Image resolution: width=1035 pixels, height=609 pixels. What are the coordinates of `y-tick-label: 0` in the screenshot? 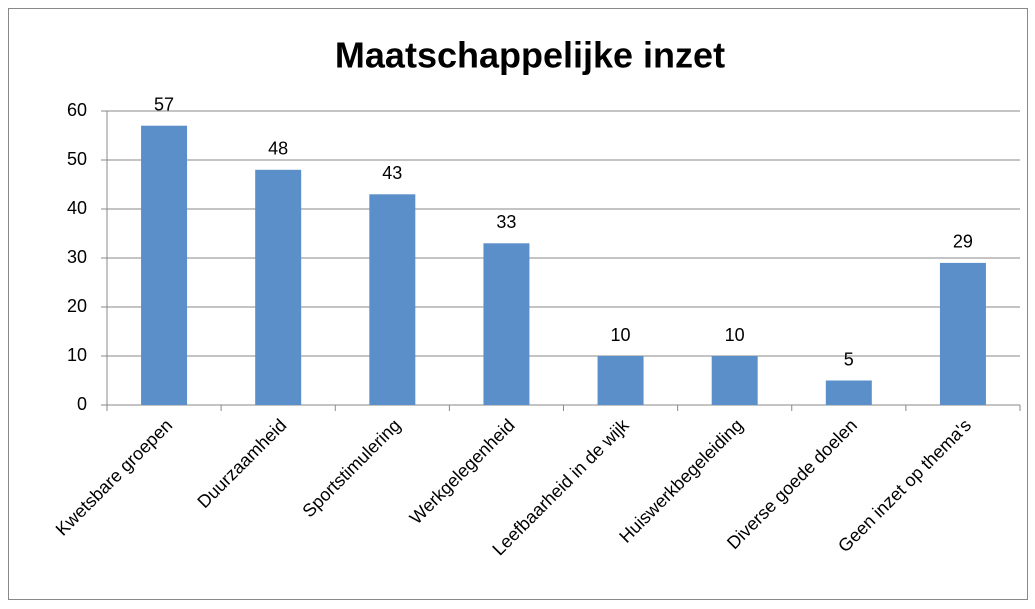 It's located at (82, 404).